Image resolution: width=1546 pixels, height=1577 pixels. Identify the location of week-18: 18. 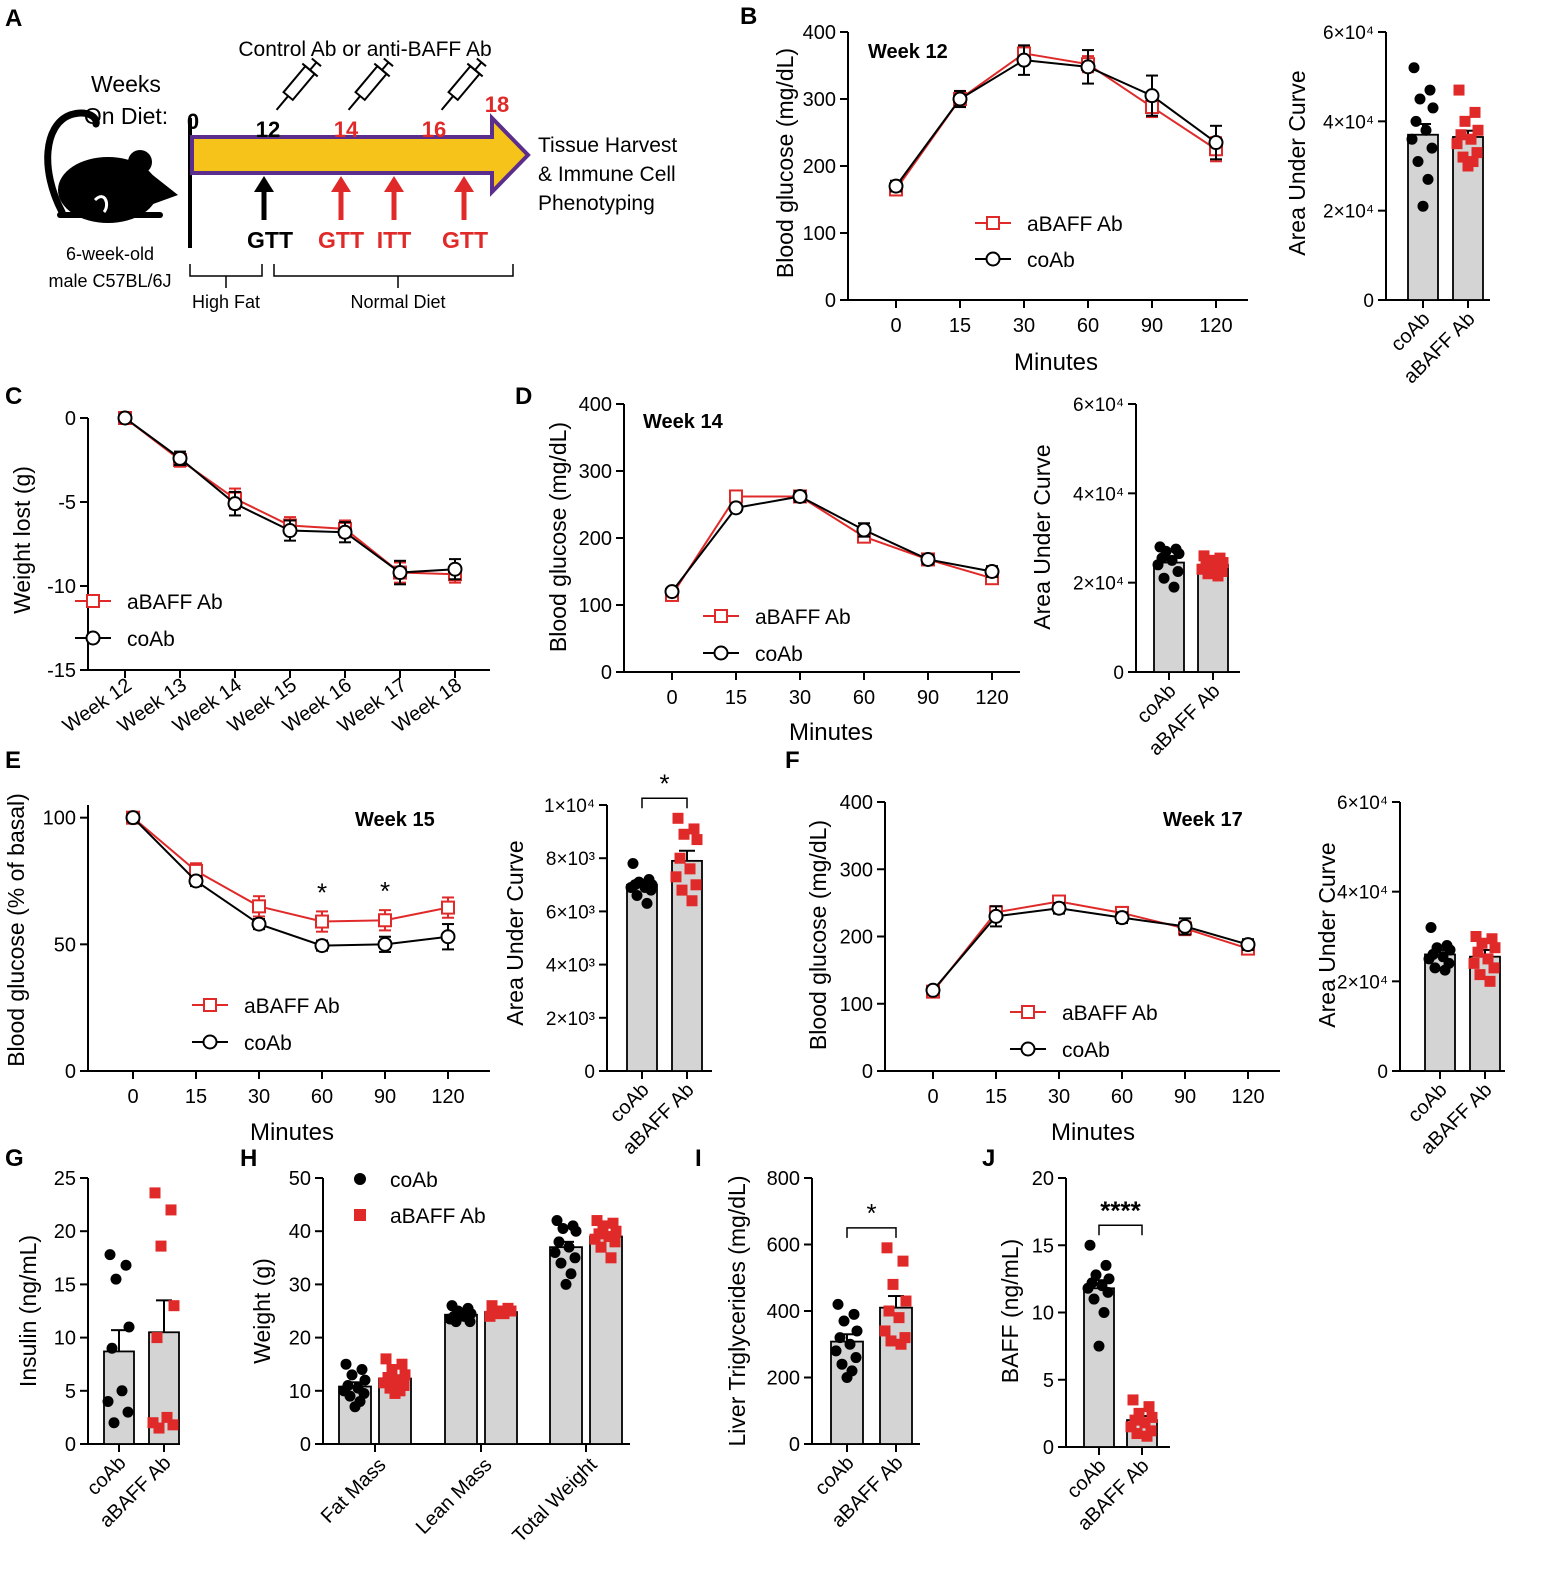
(497, 104).